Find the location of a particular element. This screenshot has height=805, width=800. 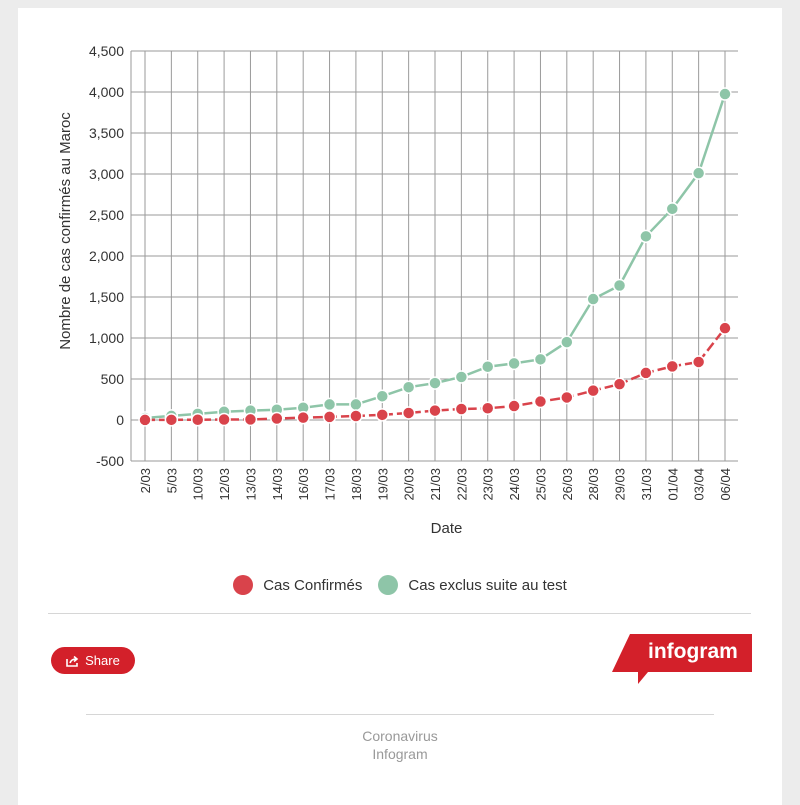

footer-divider is located at coordinates (400, 714).